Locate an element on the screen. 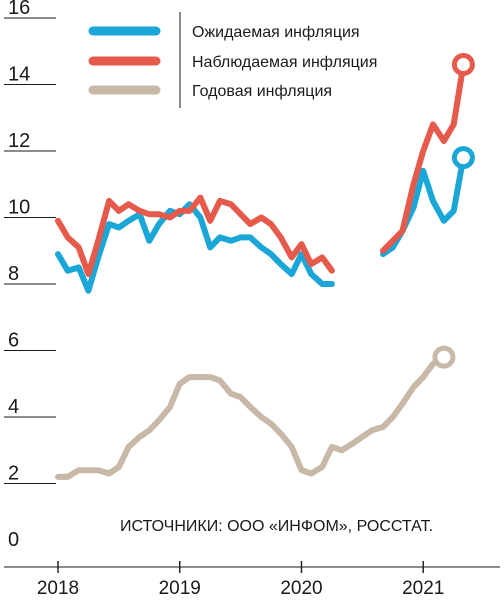 The width and height of the screenshot is (504, 604). y-tick-label: 2 is located at coordinates (13, 474).